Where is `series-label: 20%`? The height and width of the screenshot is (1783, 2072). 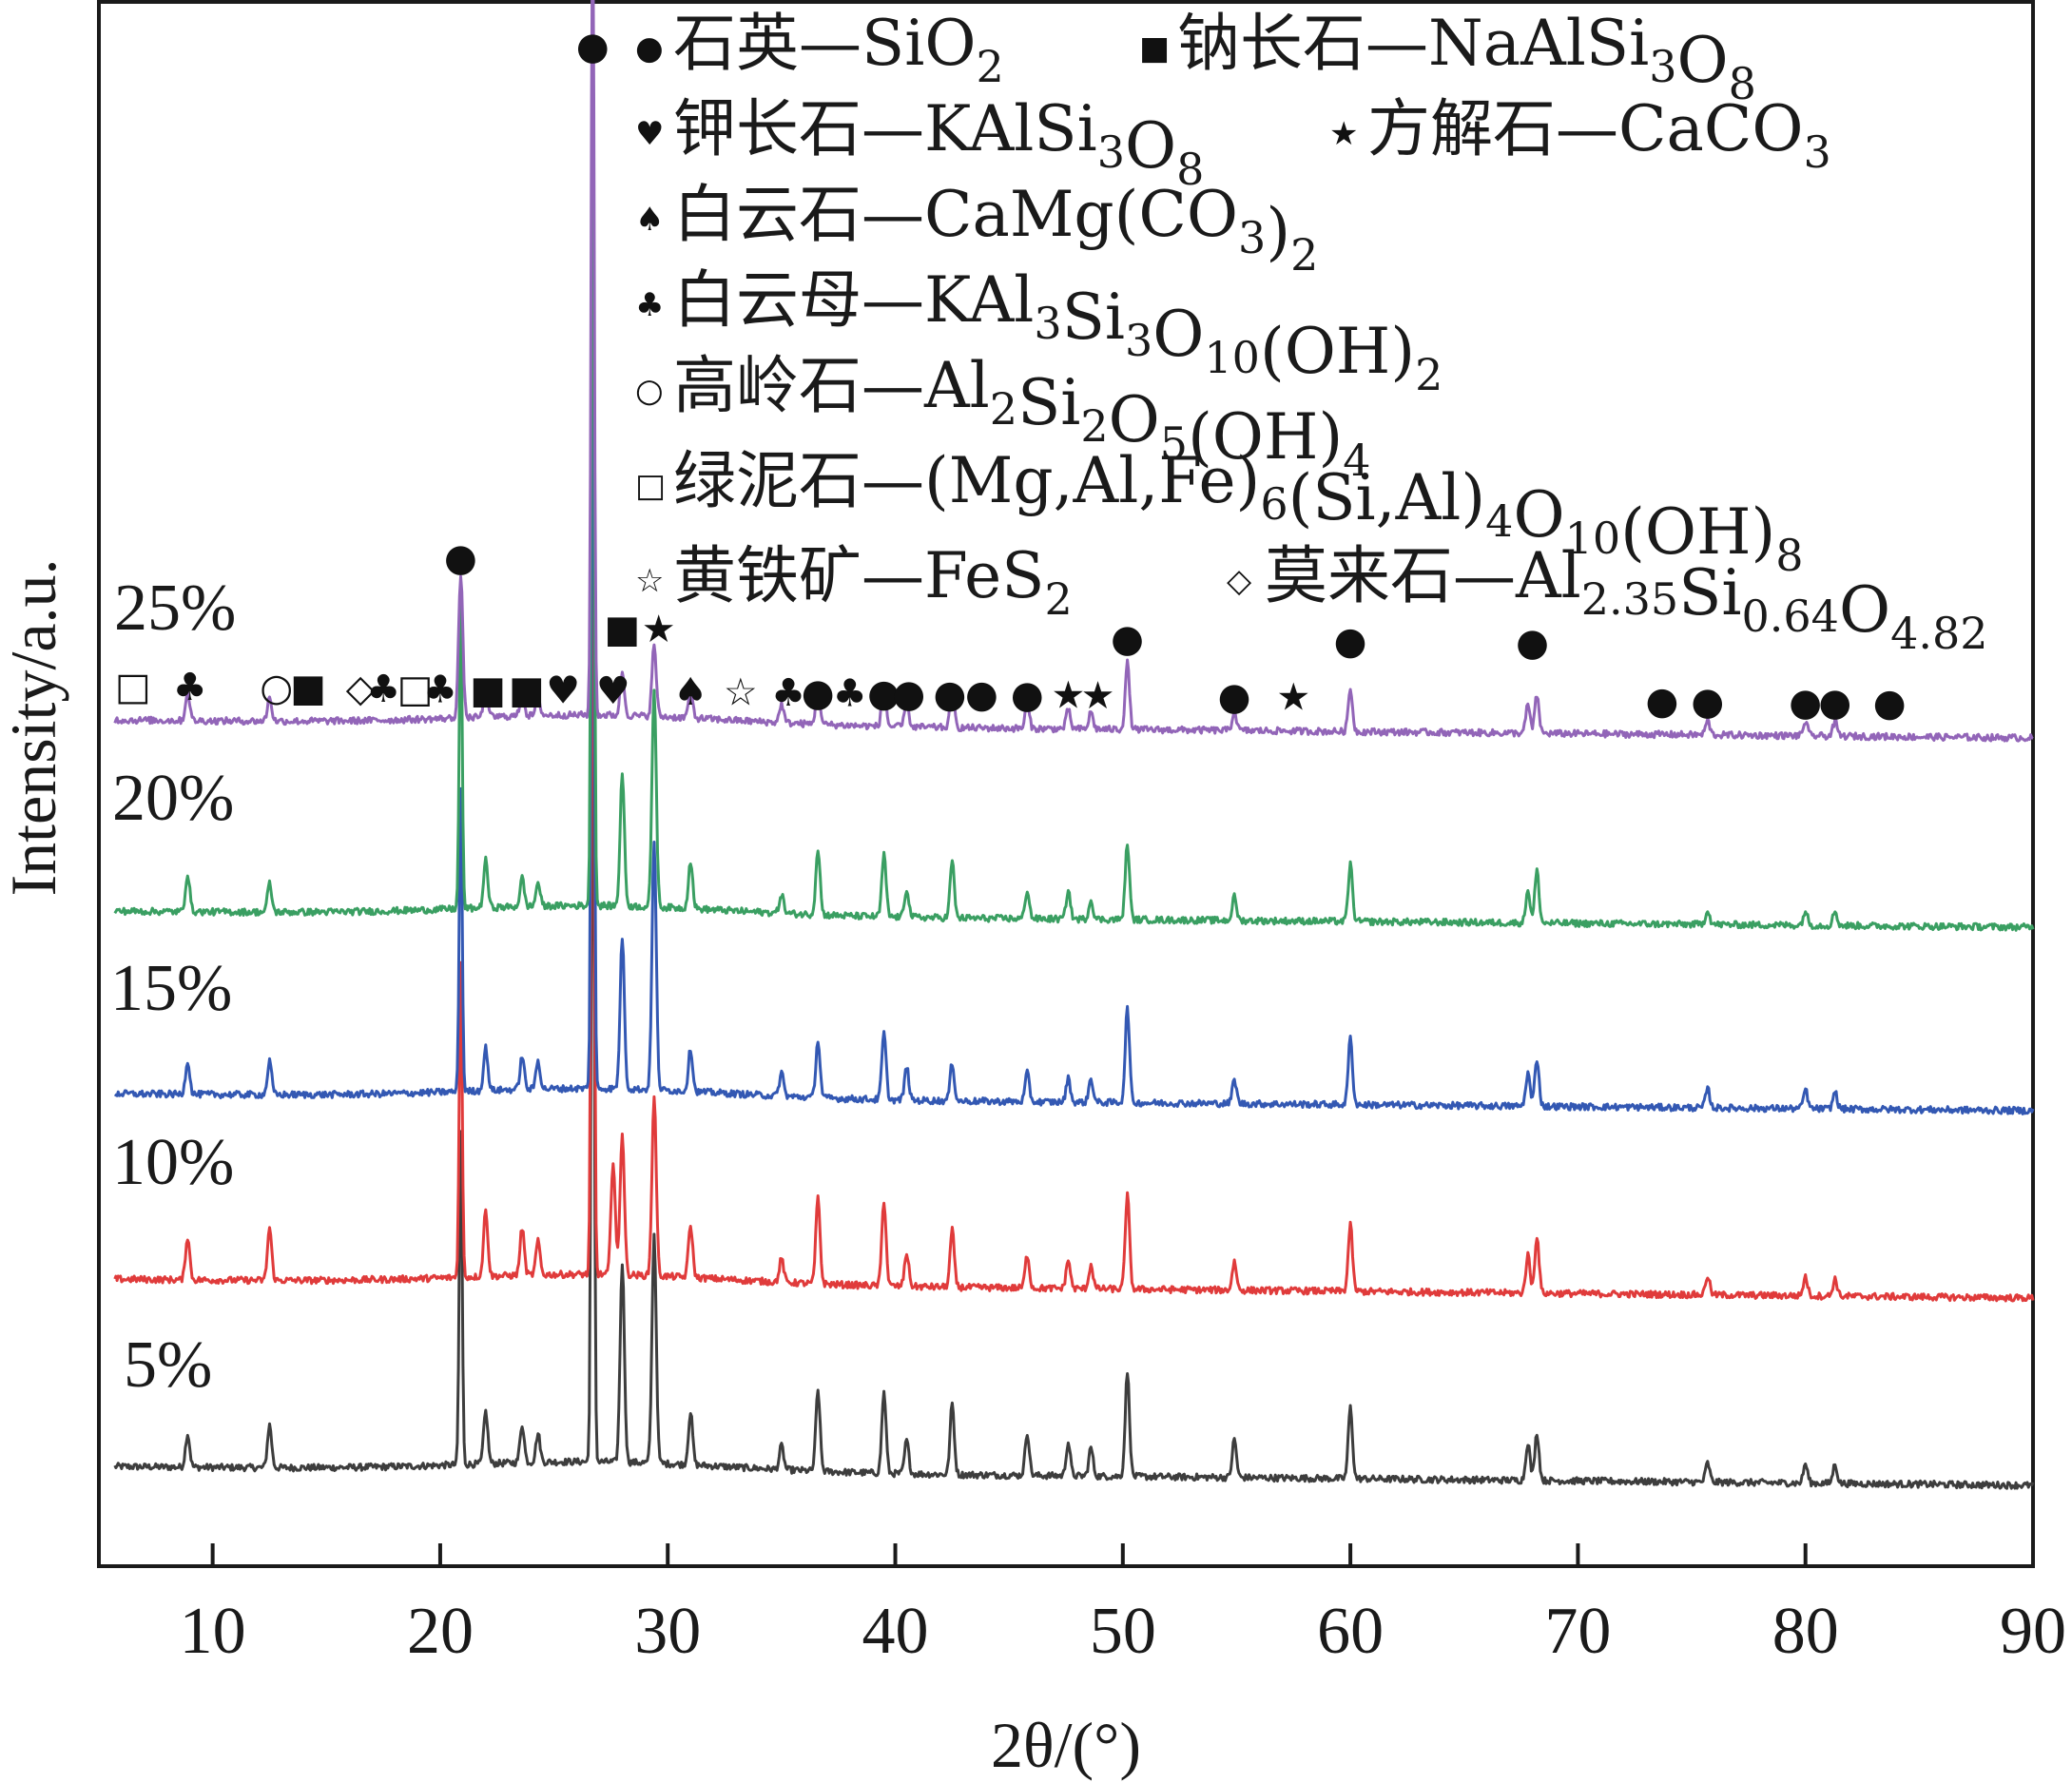 series-label: 20% is located at coordinates (173, 799).